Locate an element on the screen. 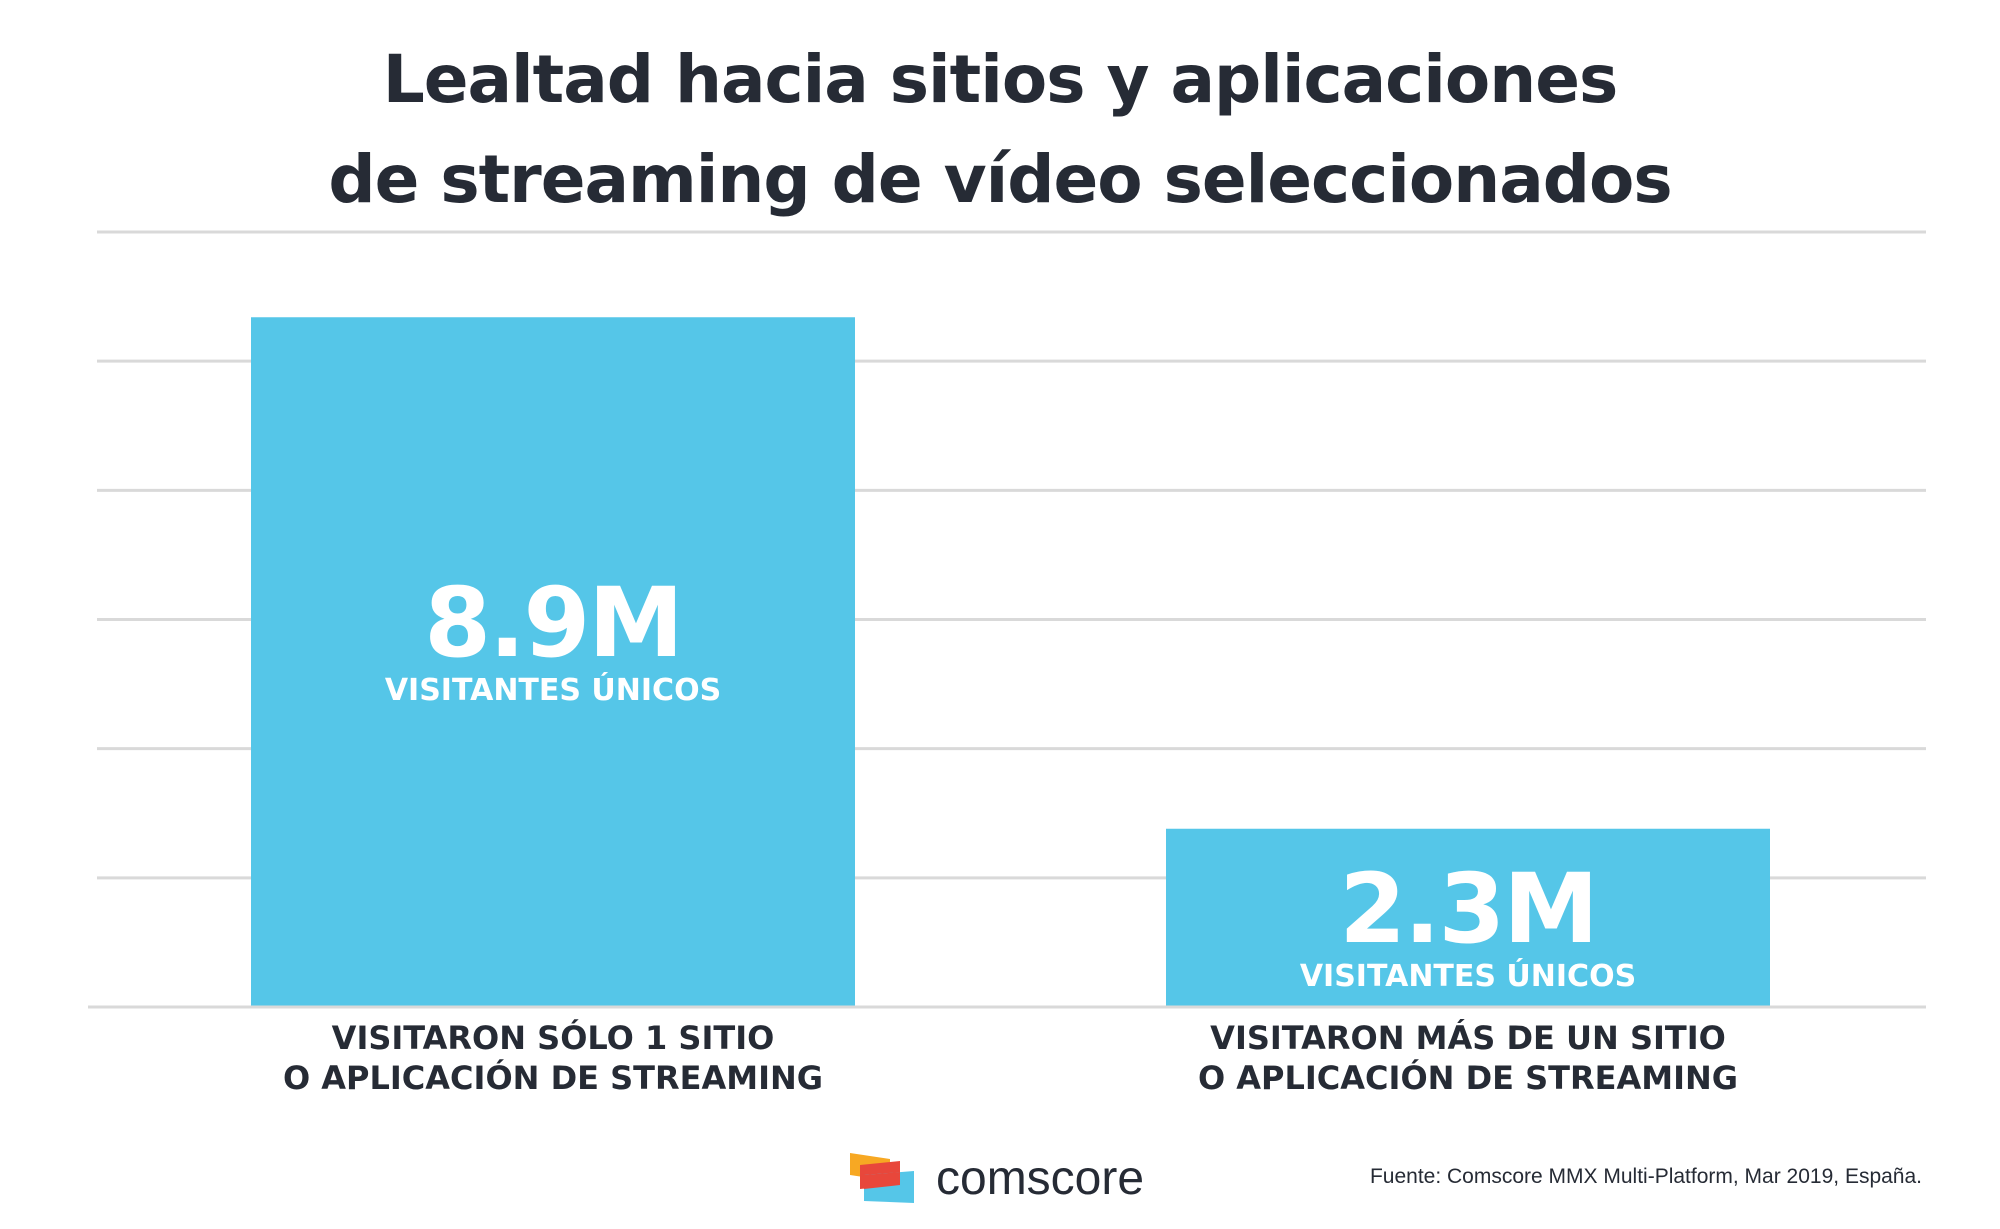  comscore-logo-icon is located at coordinates (882, 1178).